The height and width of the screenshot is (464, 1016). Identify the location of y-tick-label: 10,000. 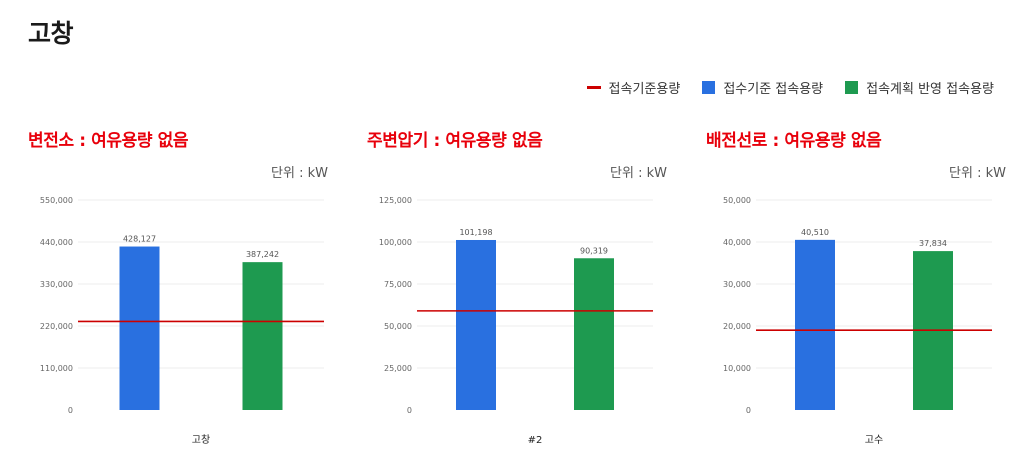
(737, 368).